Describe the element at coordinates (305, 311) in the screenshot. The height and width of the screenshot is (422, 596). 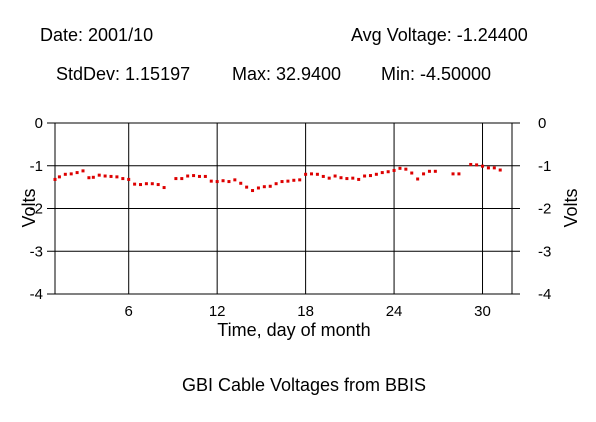
I see `x-tick-label: 18` at that location.